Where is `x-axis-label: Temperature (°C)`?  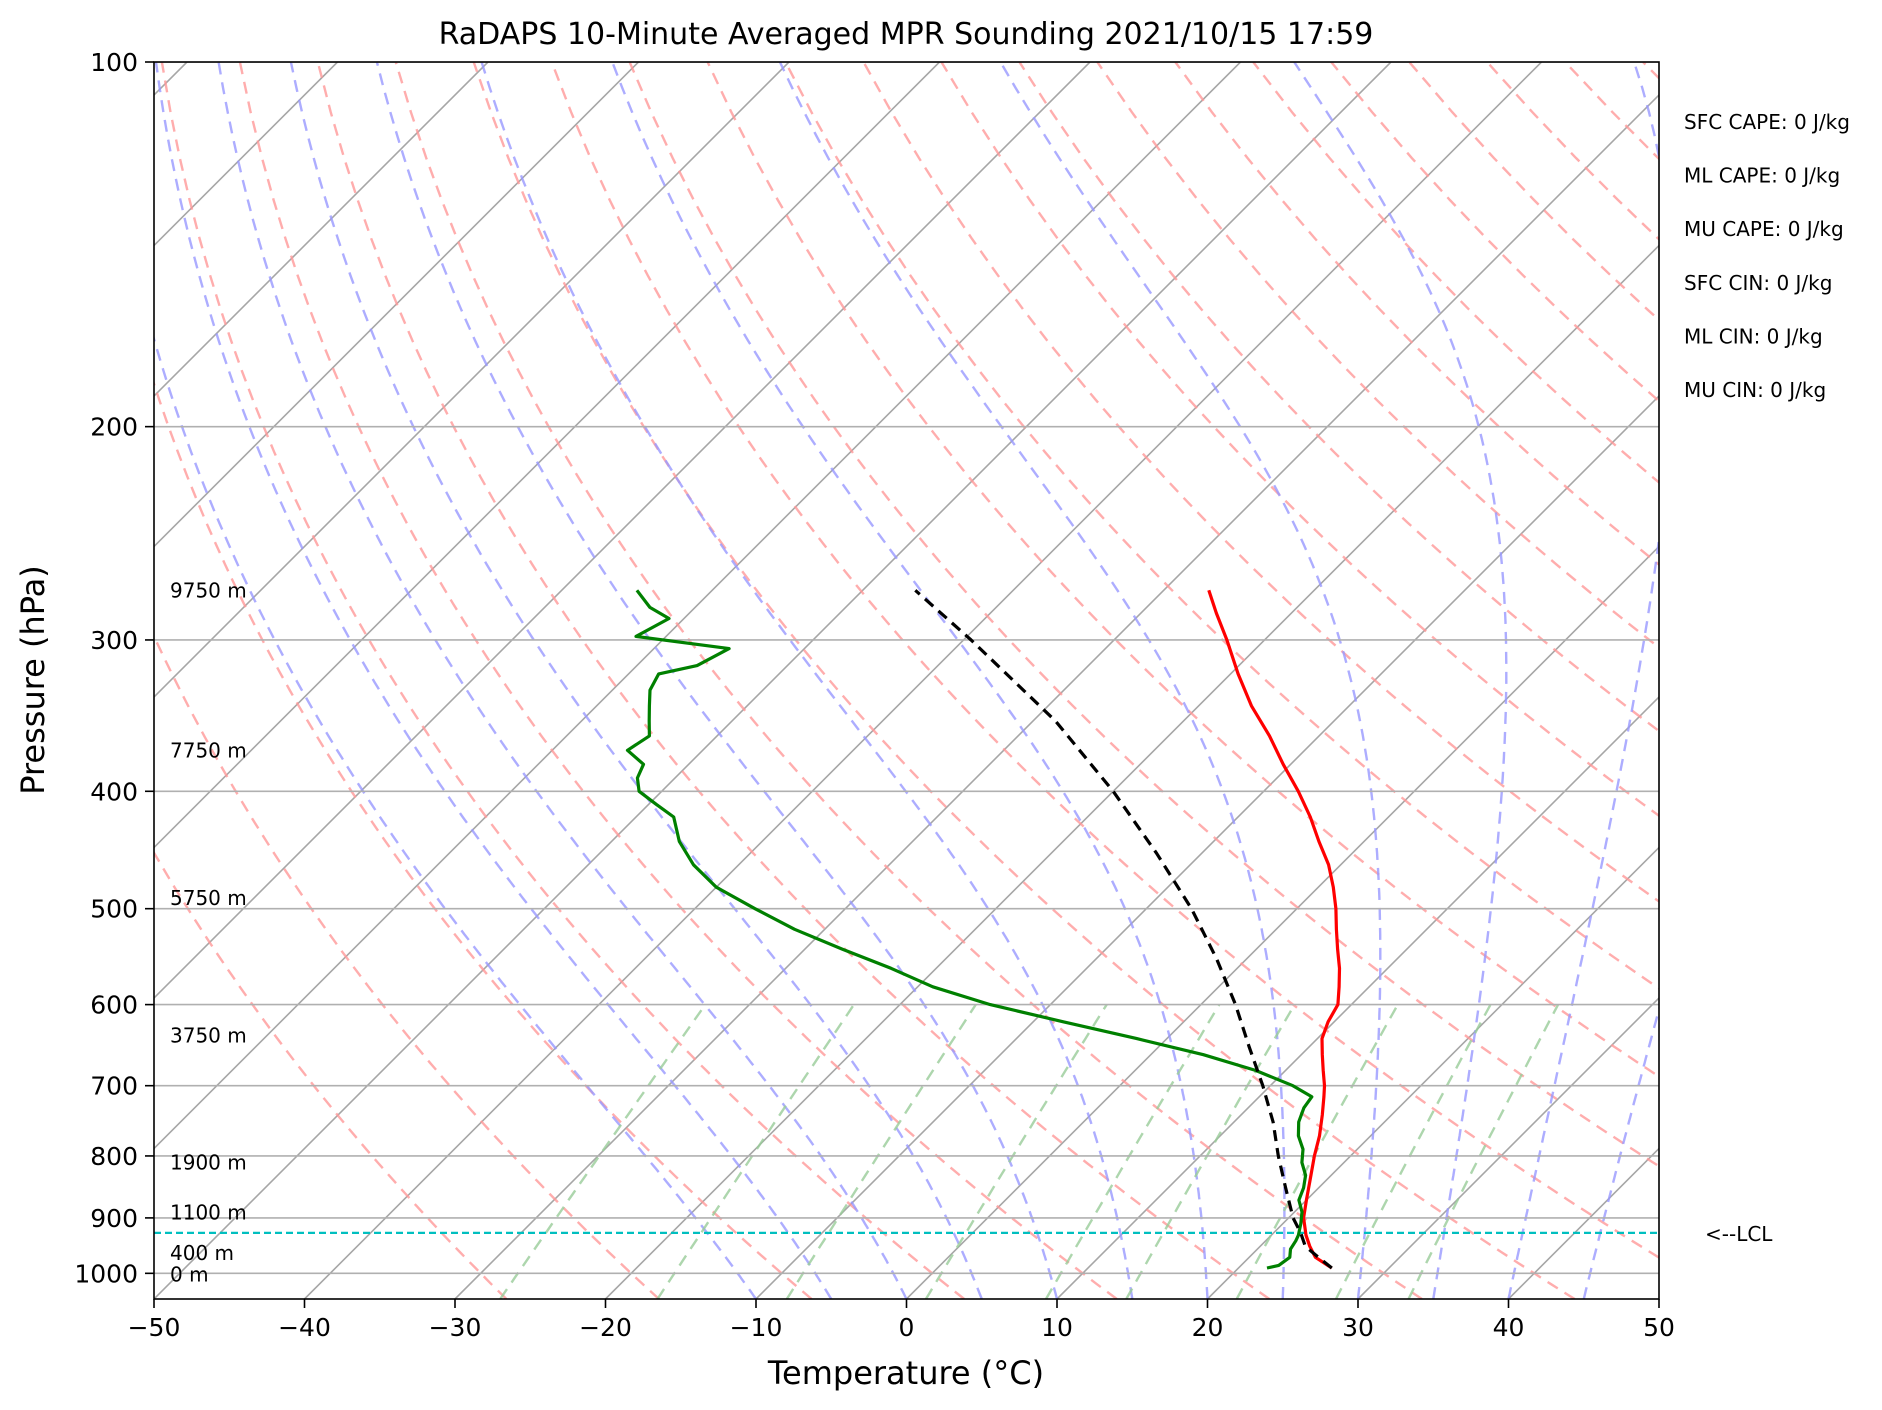 x-axis-label: Temperature (°C) is located at coordinates (905, 1373).